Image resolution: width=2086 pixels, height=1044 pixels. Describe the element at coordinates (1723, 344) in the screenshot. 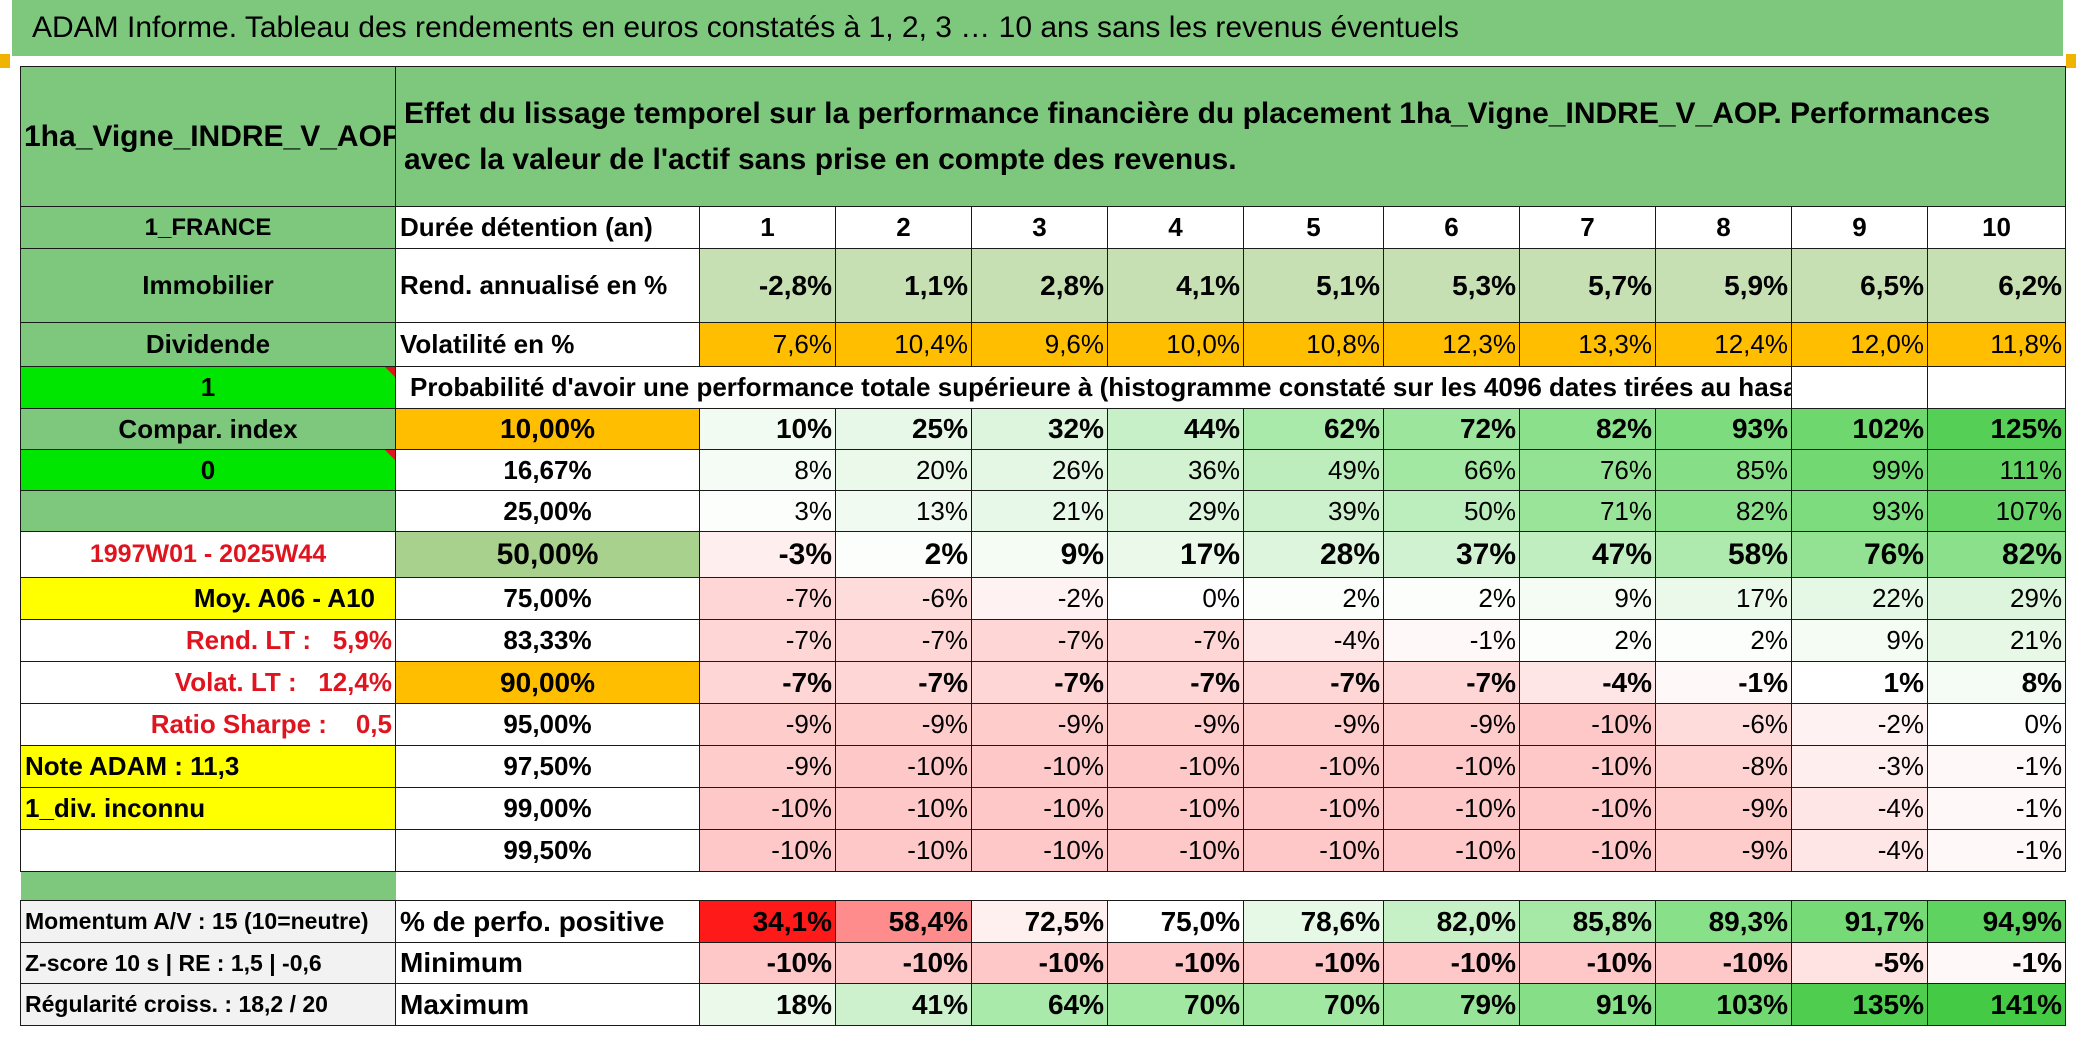

I see `vol-value: 12,4%` at that location.